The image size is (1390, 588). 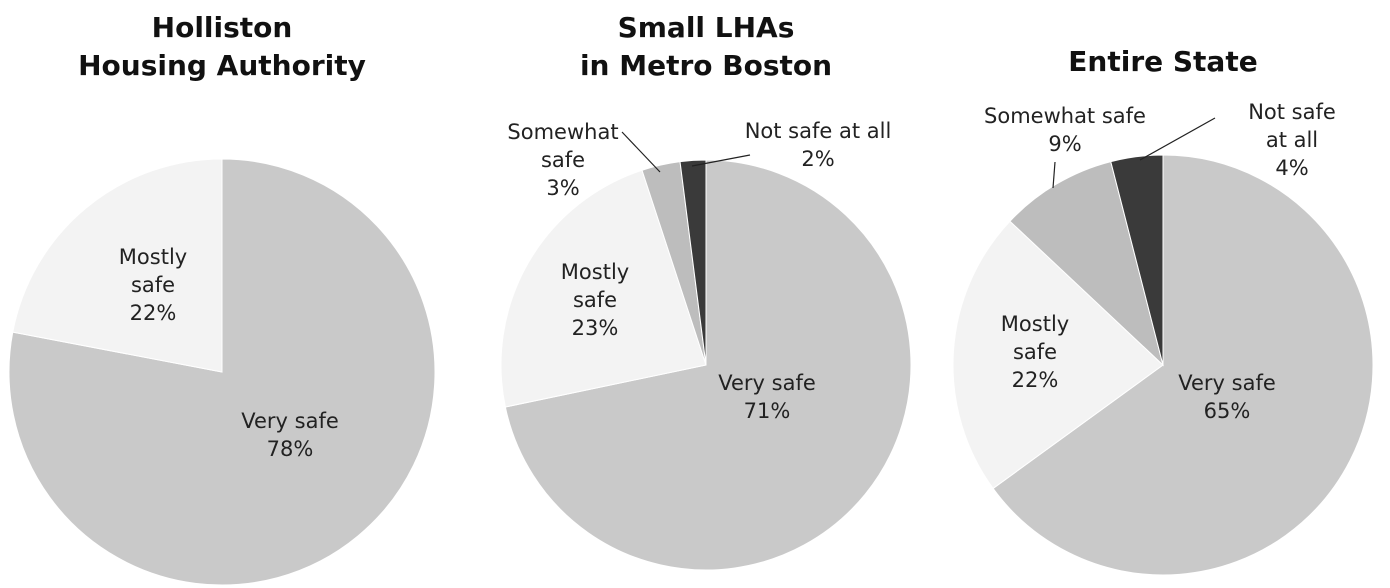 I want to click on value-label: 71%, so click(x=767, y=411).